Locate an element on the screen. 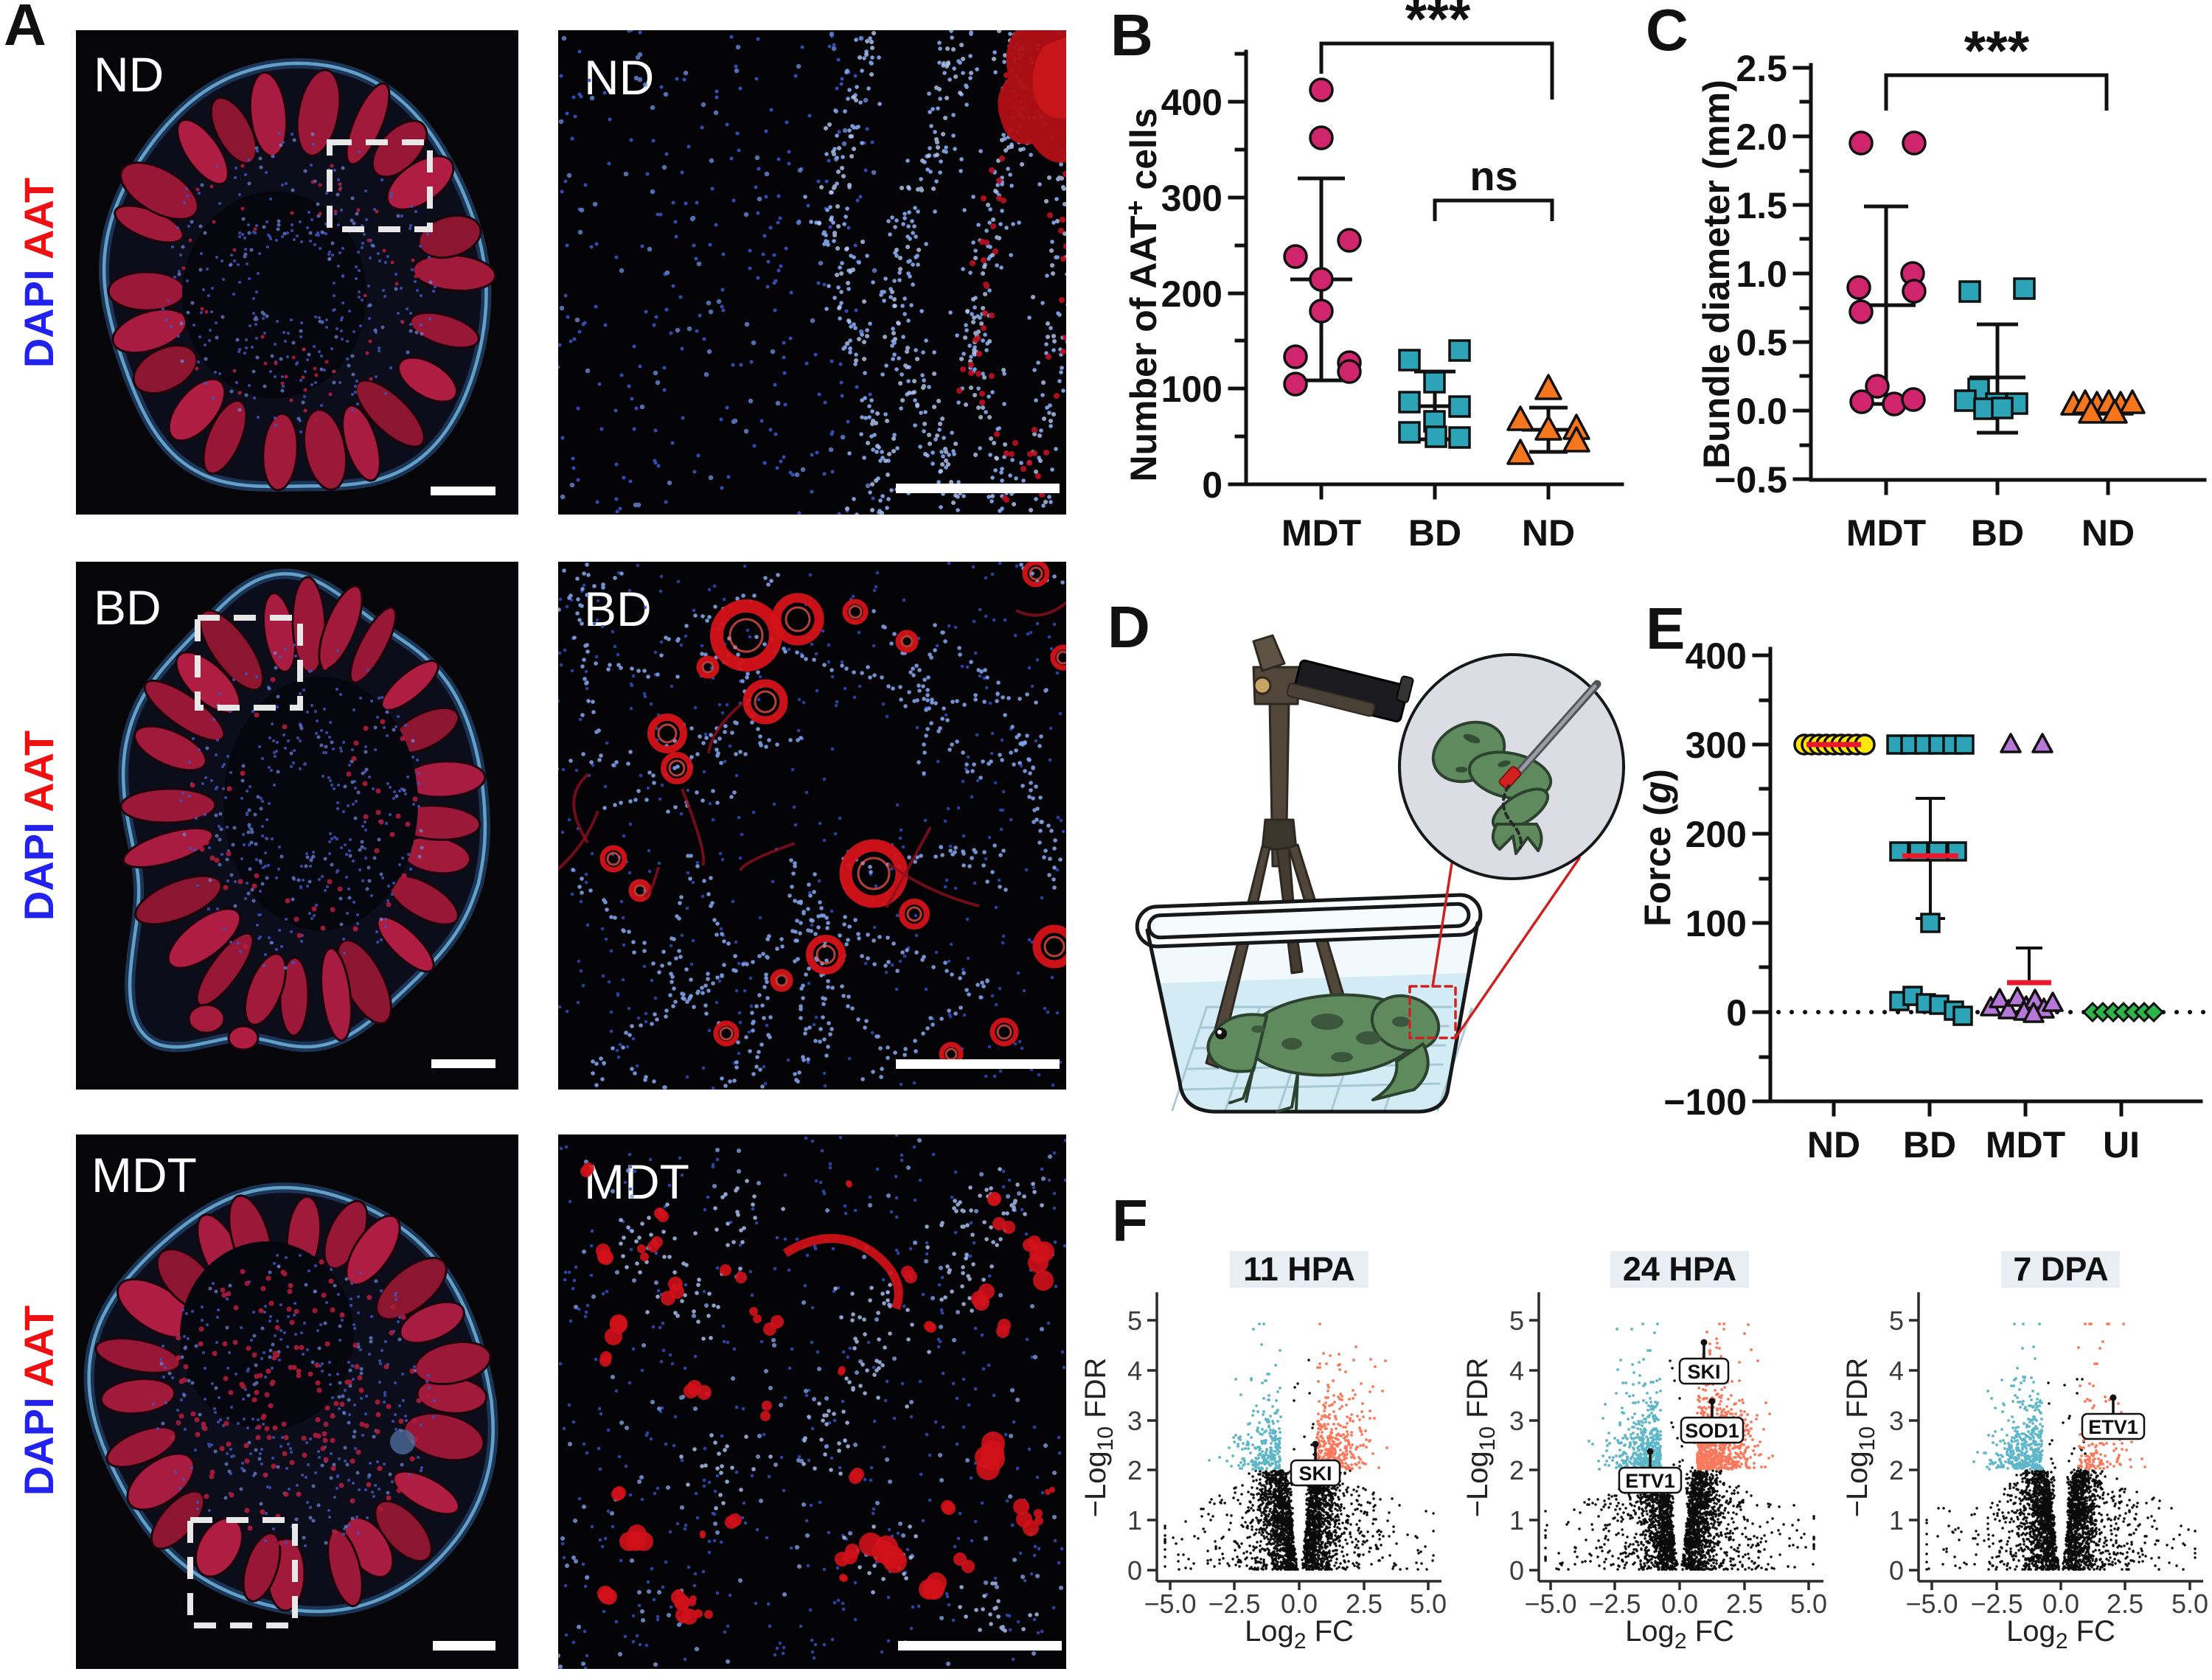 This screenshot has width=2212, height=1680. svg-text: Number of AAT+ cells is located at coordinates (1142, 294).